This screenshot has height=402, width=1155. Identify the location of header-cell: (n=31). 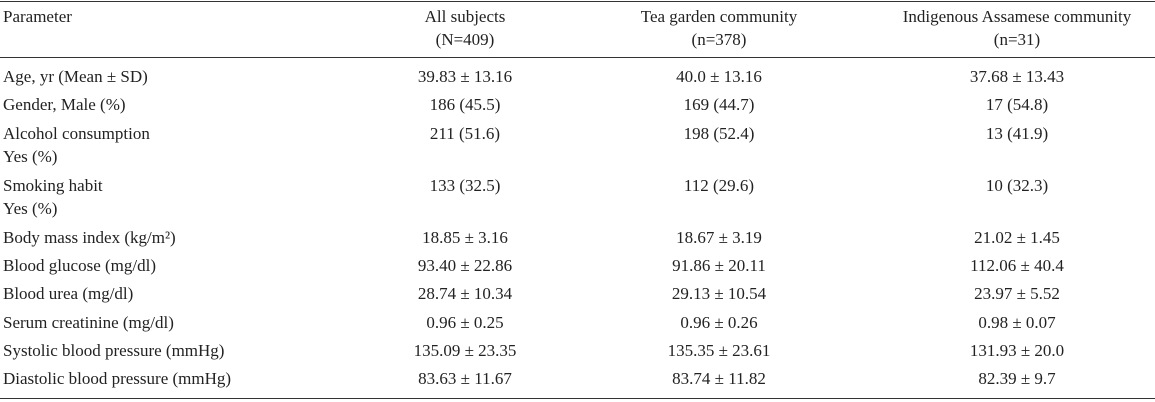
(1017, 39).